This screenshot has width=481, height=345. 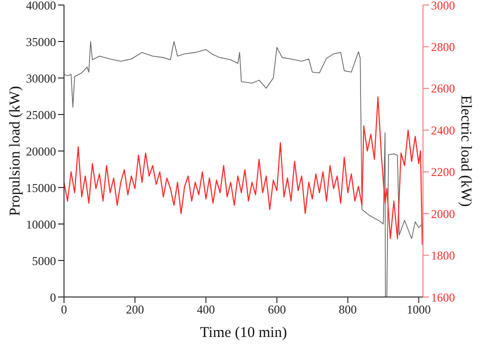 What do you see at coordinates (443, 6) in the screenshot?
I see `y2-tick-label: 3000` at bounding box center [443, 6].